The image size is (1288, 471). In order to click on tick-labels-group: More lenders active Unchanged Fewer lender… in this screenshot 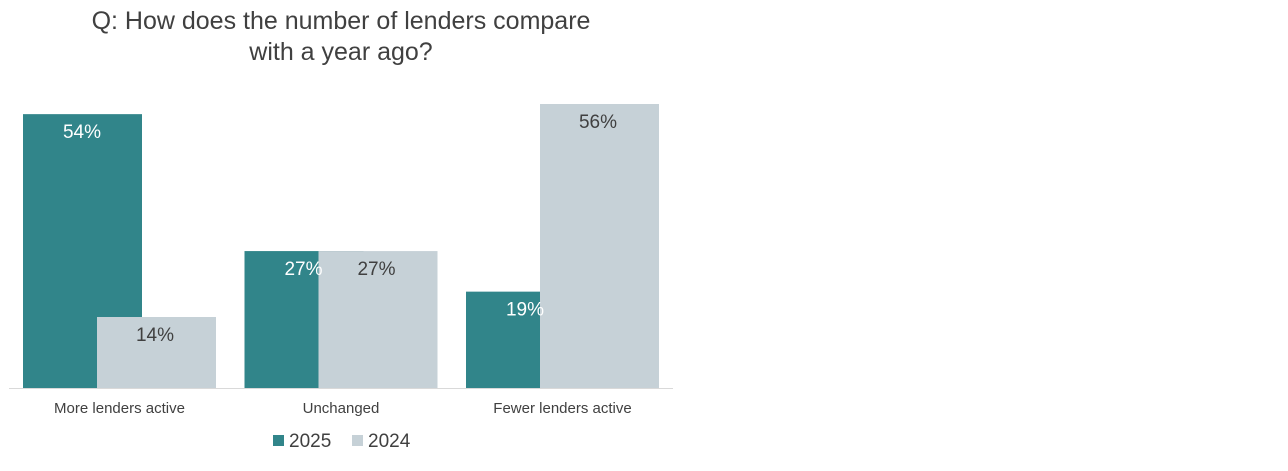, I will do `click(343, 408)`.